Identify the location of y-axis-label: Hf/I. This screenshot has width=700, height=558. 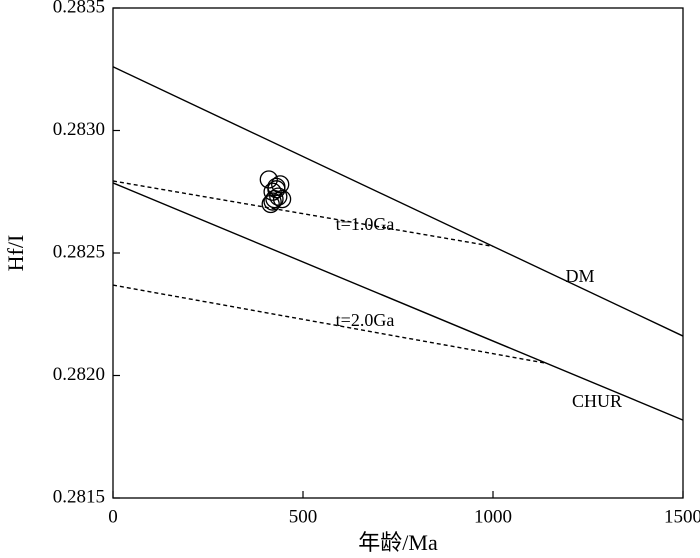
(15, 253).